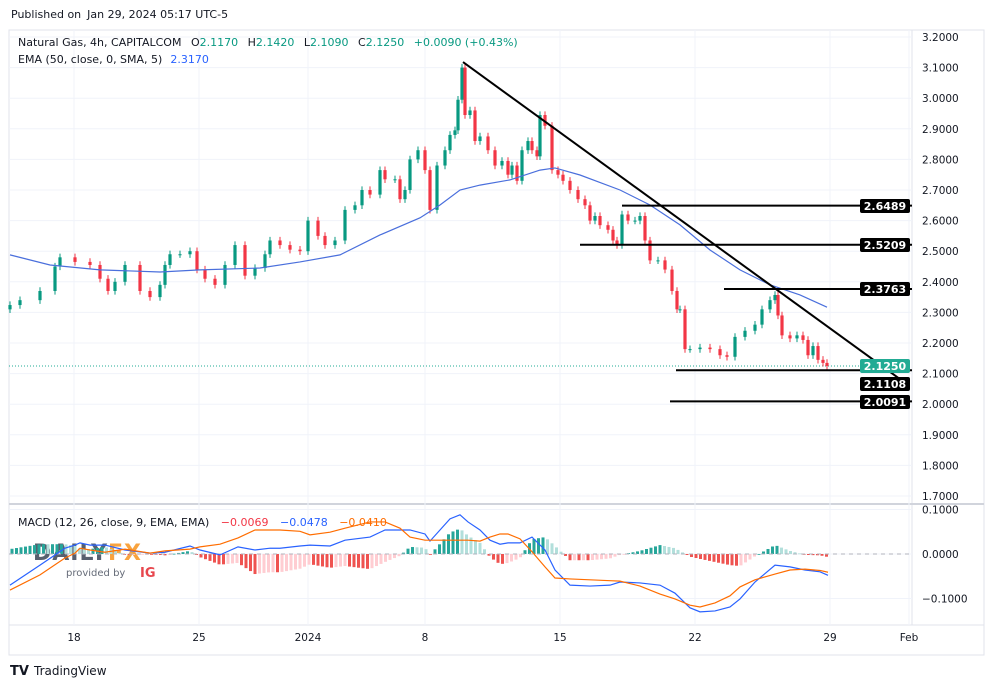 The image size is (986, 688). What do you see at coordinates (113, 59) in the screenshot?
I see `ema-legend: EMA (50, close, 0, SMA, 5) 2.3170` at bounding box center [113, 59].